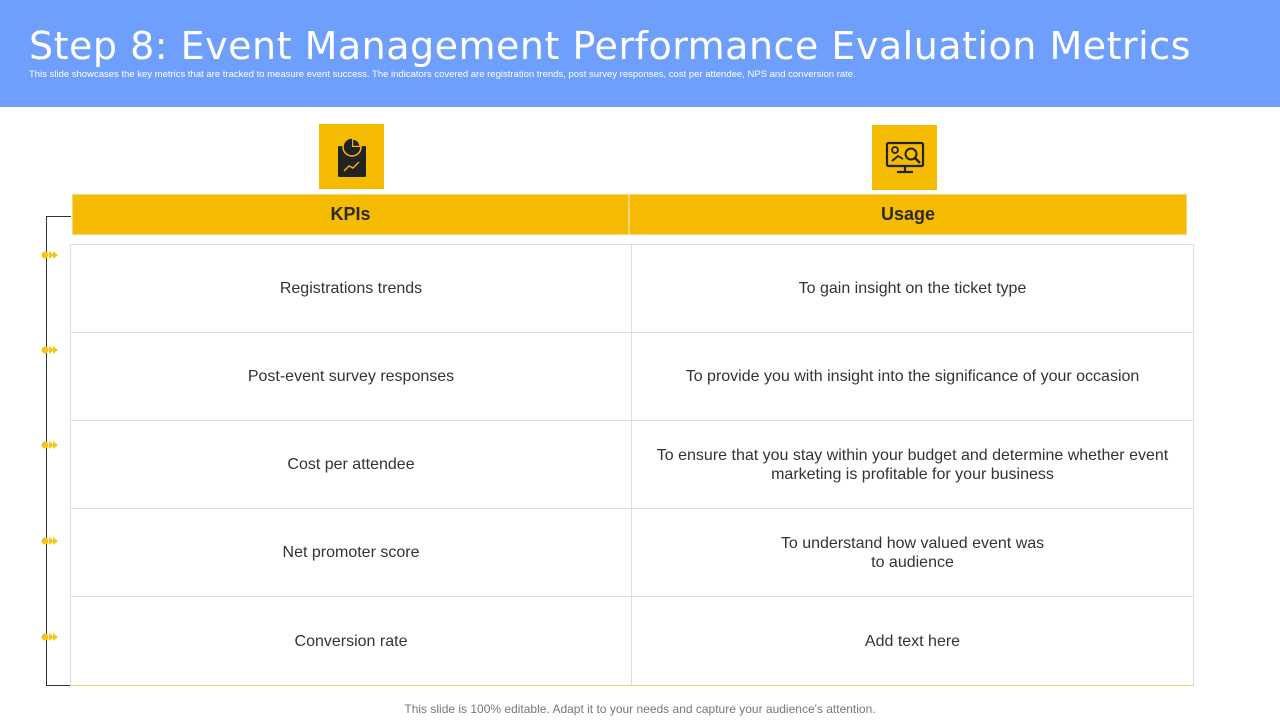 This screenshot has height=720, width=1280. What do you see at coordinates (351, 156) in the screenshot?
I see `report-chart-icon` at bounding box center [351, 156].